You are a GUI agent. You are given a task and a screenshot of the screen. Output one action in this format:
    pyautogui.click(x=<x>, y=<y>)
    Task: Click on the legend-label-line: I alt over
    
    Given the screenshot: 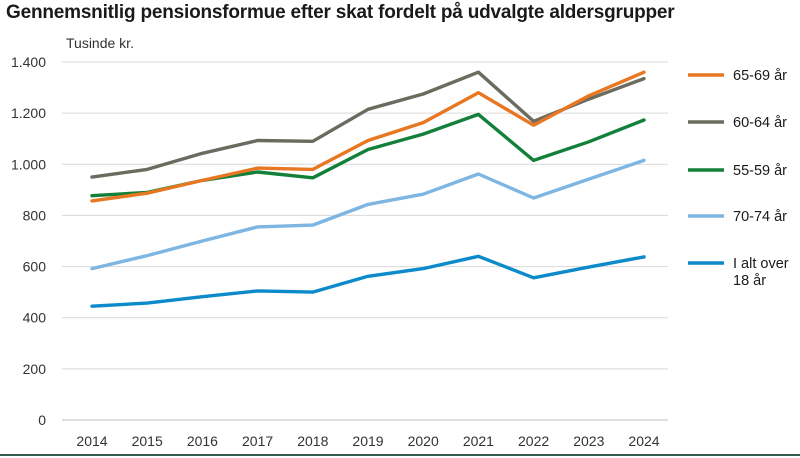 What is the action you would take?
    pyautogui.click(x=761, y=264)
    